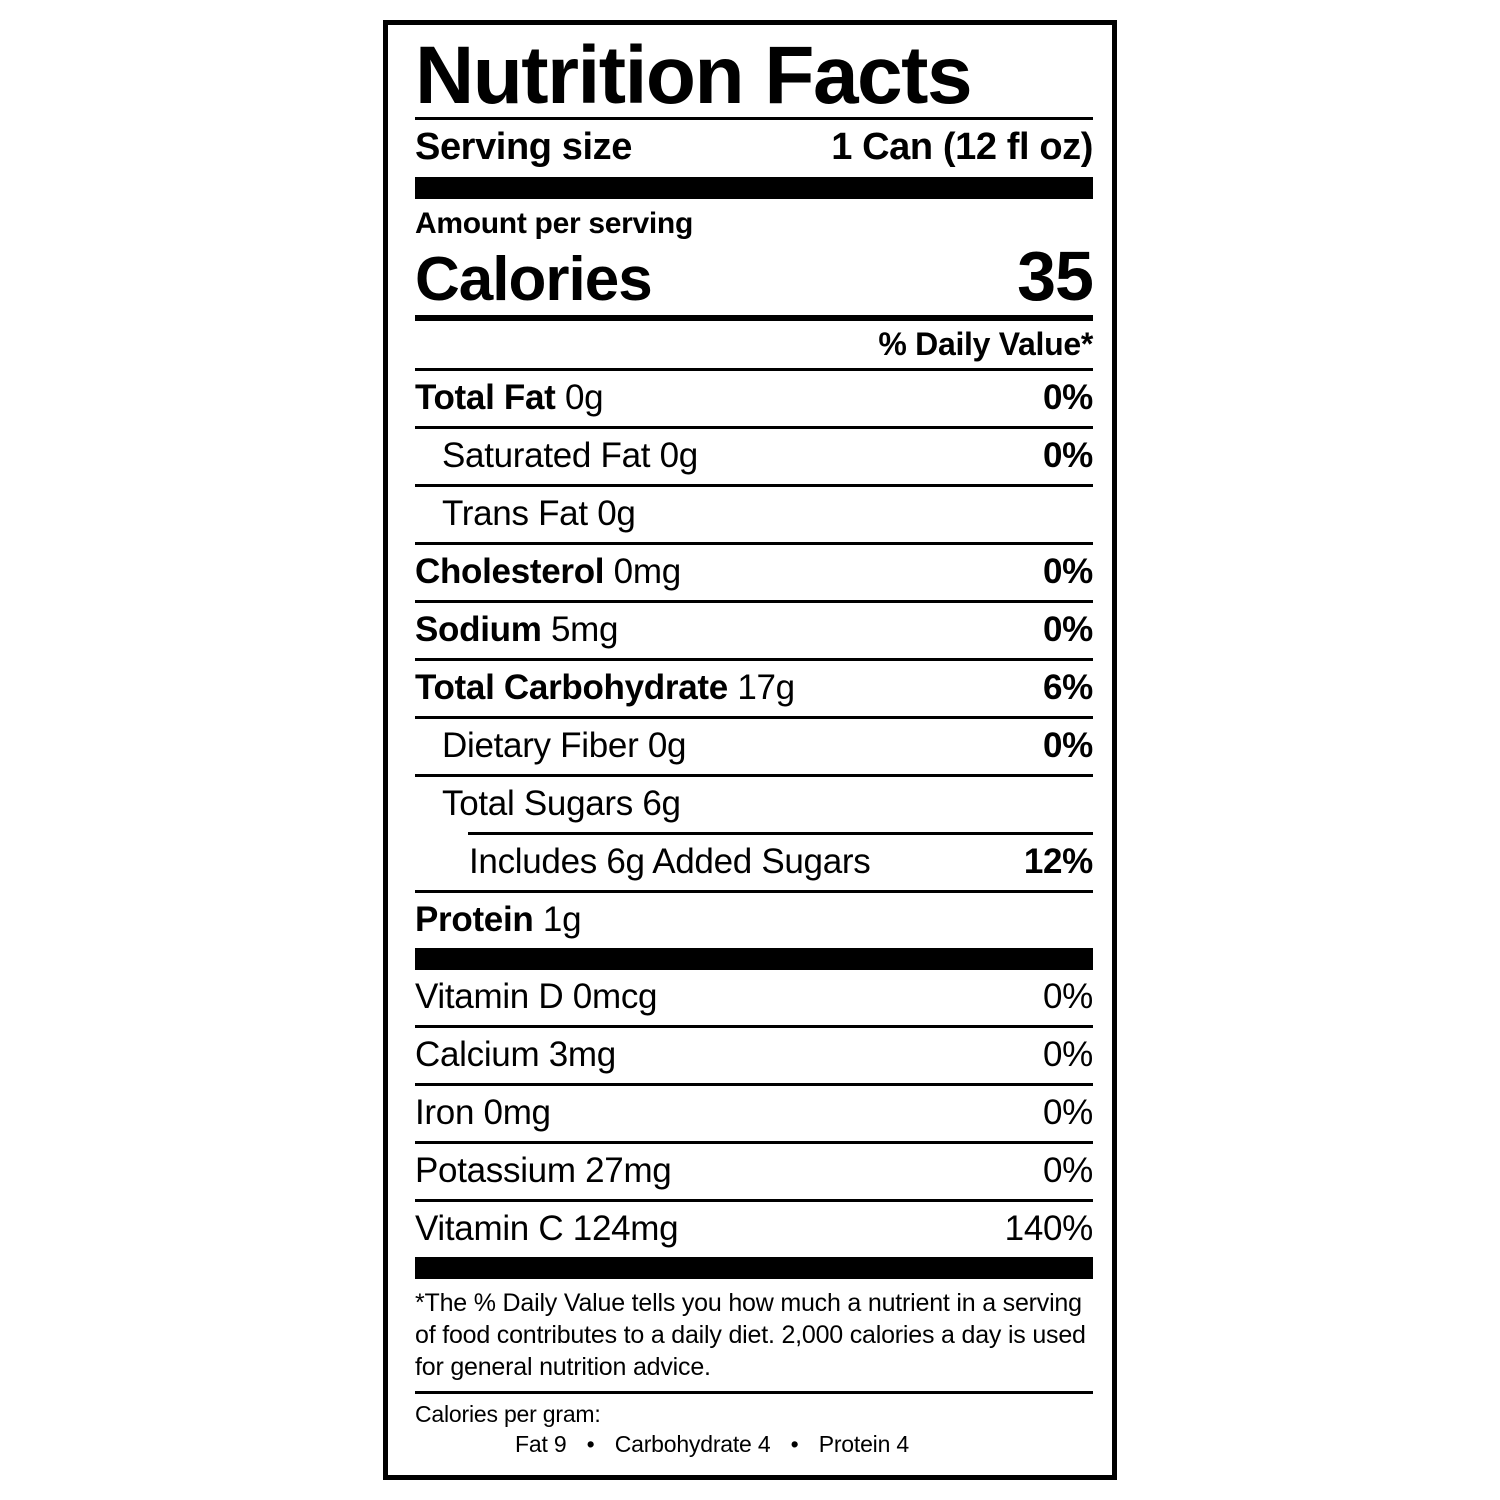 The width and height of the screenshot is (1500, 1500). What do you see at coordinates (754, 275) in the screenshot?
I see `calories-row: Calories 35` at bounding box center [754, 275].